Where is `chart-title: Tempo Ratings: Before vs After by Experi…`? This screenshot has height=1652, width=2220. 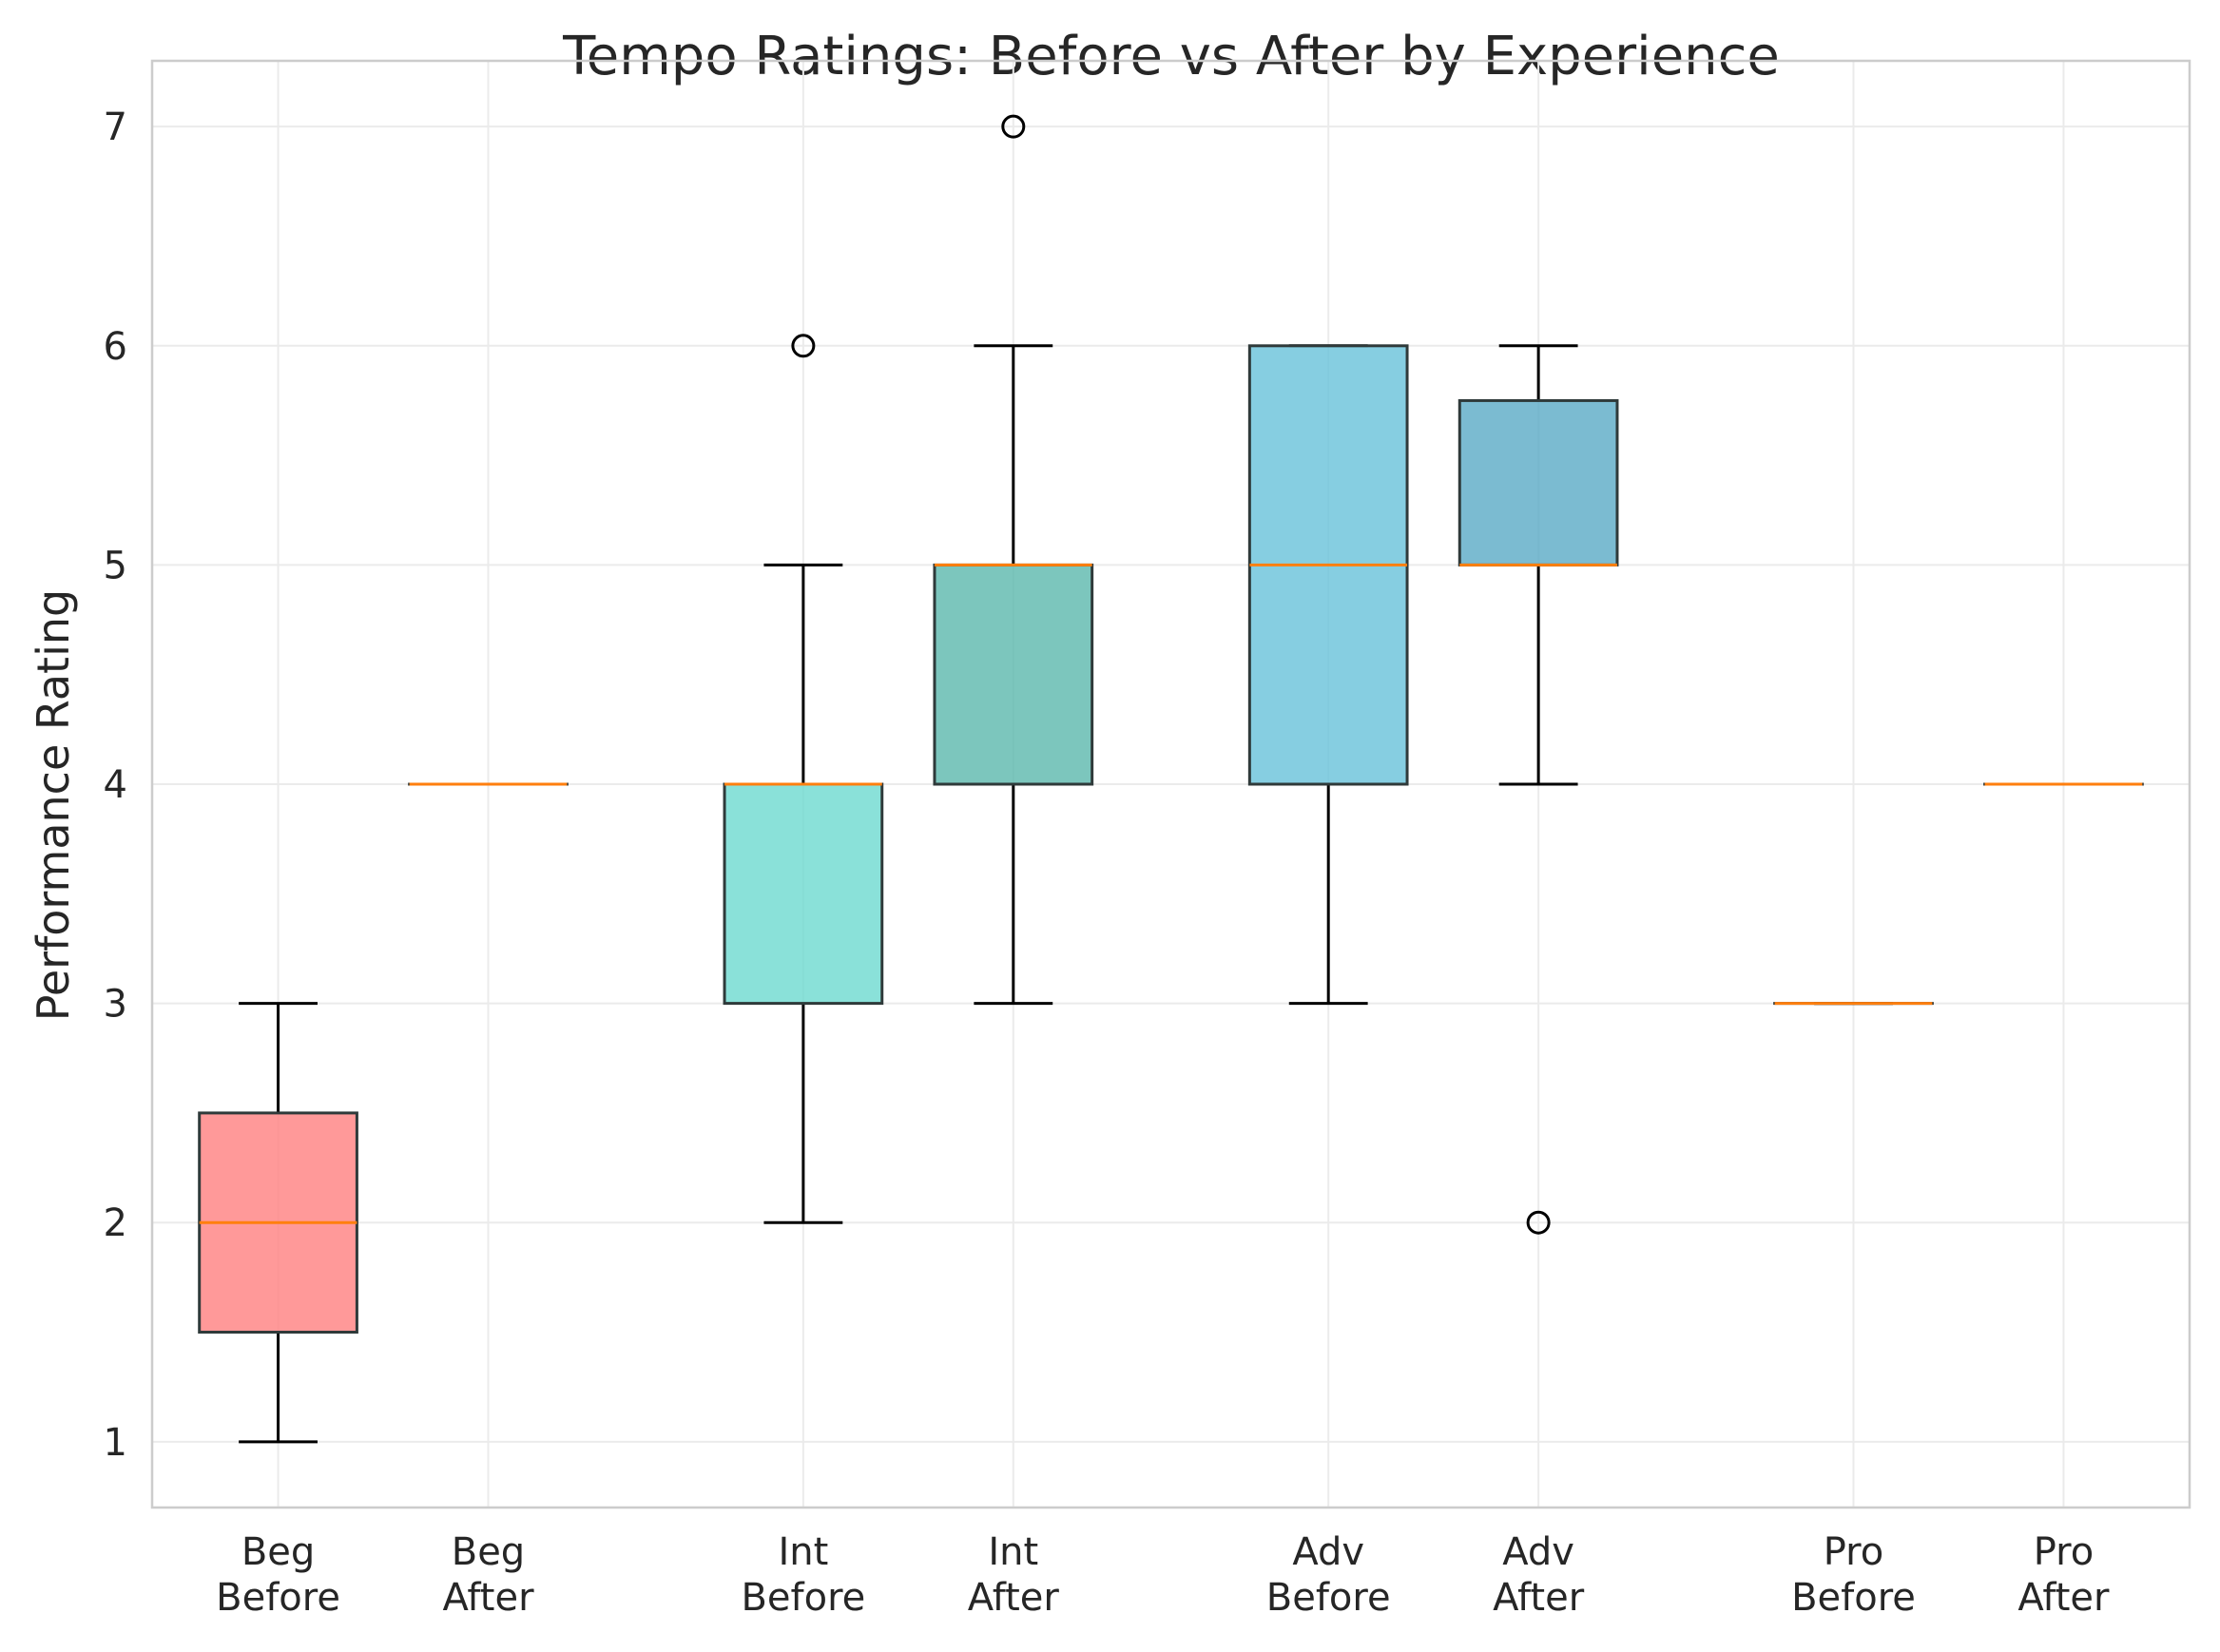
chart-title: Tempo Ratings: Before vs After by Experi… is located at coordinates (1171, 56).